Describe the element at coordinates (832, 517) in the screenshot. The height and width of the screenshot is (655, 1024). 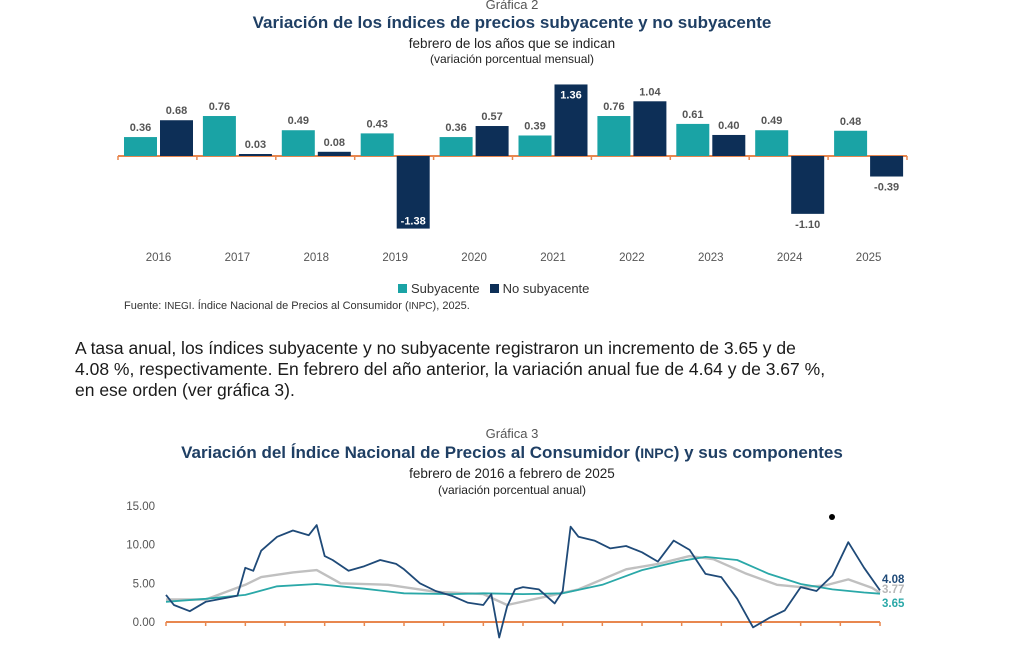
I see `chart3-marker-dot` at that location.